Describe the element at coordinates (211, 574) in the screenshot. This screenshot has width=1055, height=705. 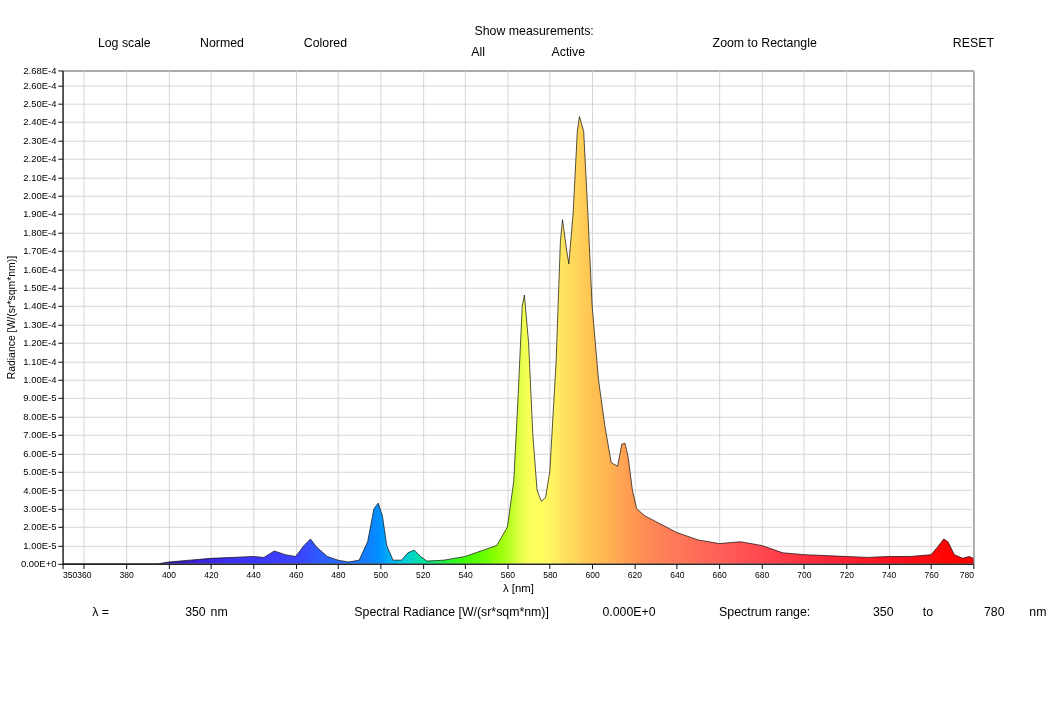
I see `x-tick-label: 420` at that location.